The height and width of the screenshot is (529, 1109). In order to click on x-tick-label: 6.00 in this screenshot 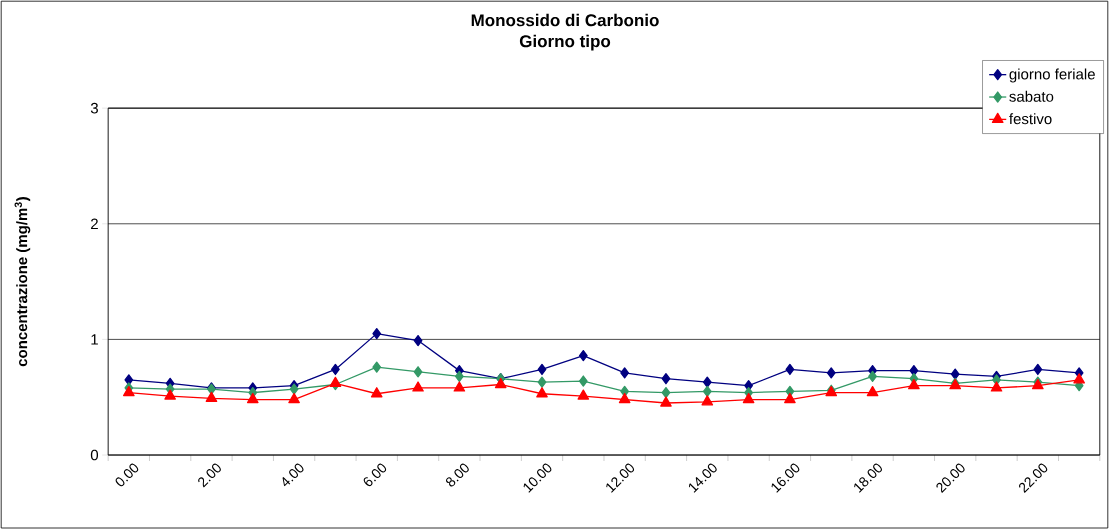, I will do `click(375, 475)`.